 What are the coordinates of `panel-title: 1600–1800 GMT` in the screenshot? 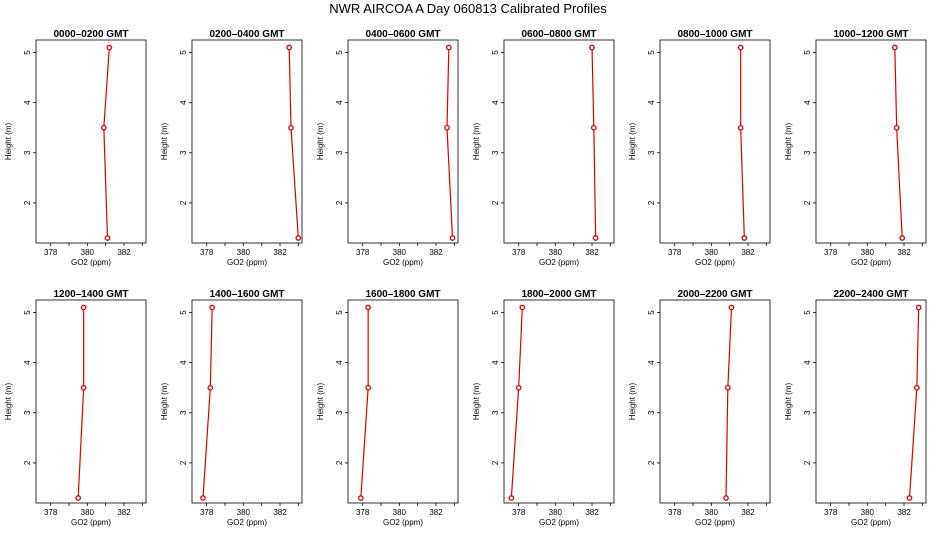 It's located at (402, 294).